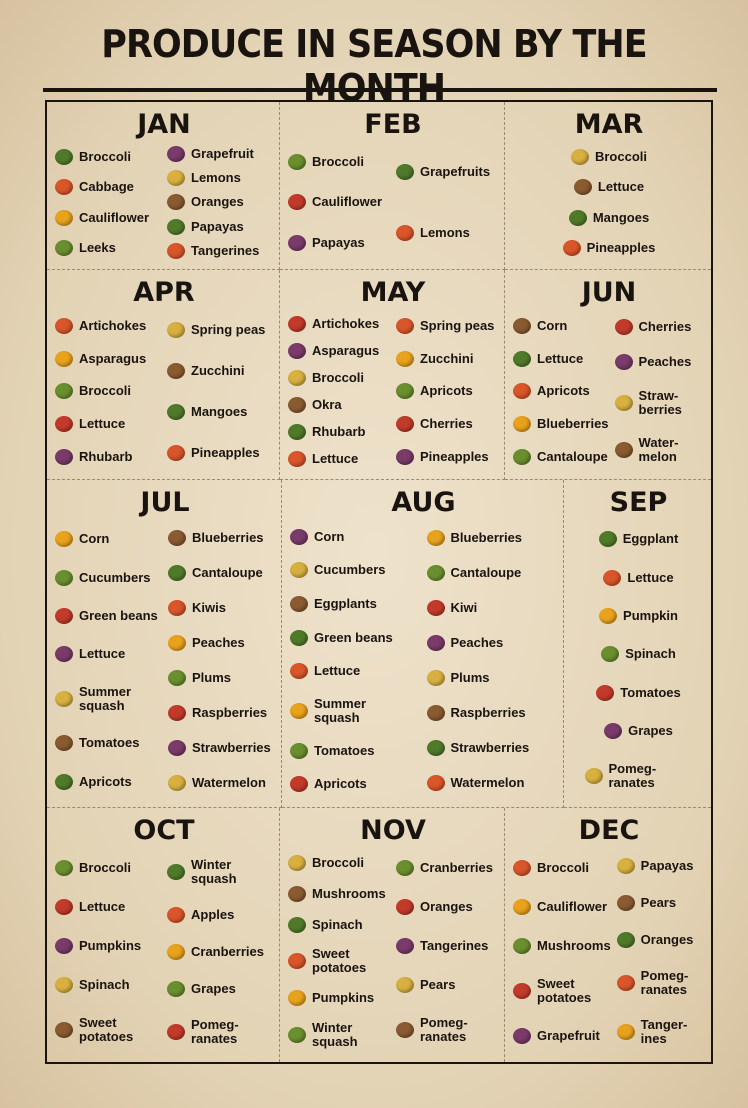 The width and height of the screenshot is (748, 1108). I want to click on produce-label: Raspberries, so click(488, 713).